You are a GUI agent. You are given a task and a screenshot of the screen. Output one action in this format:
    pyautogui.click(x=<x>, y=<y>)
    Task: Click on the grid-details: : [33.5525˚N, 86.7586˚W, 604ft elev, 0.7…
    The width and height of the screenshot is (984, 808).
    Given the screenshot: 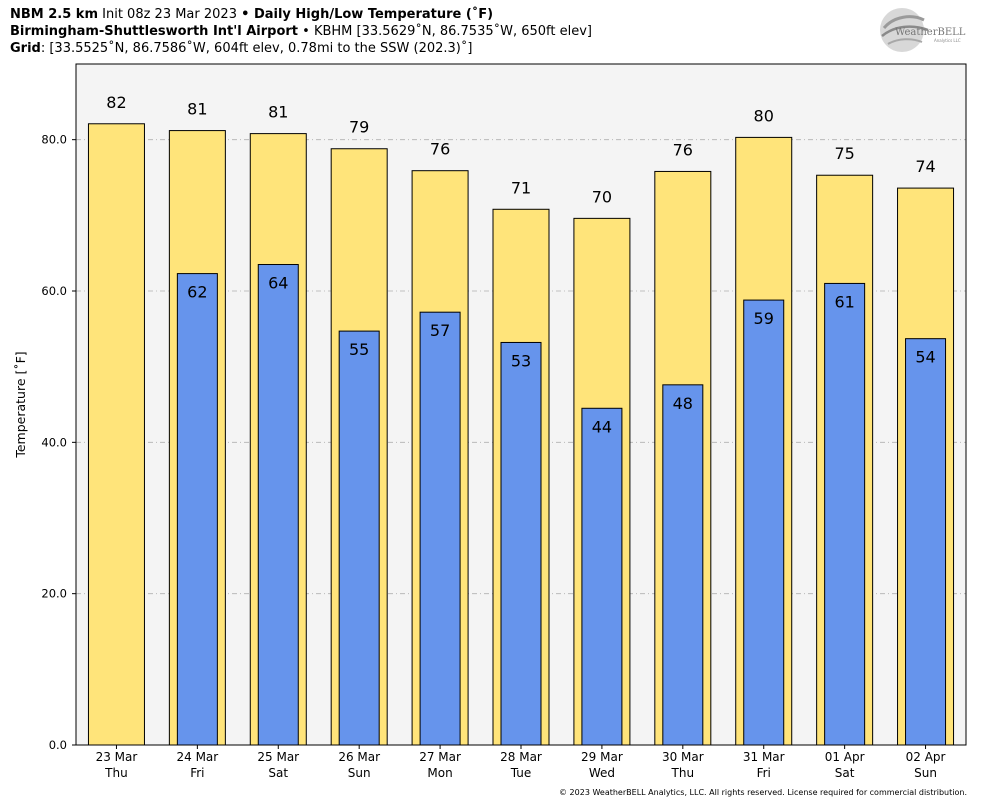 What is the action you would take?
    pyautogui.click(x=256, y=48)
    